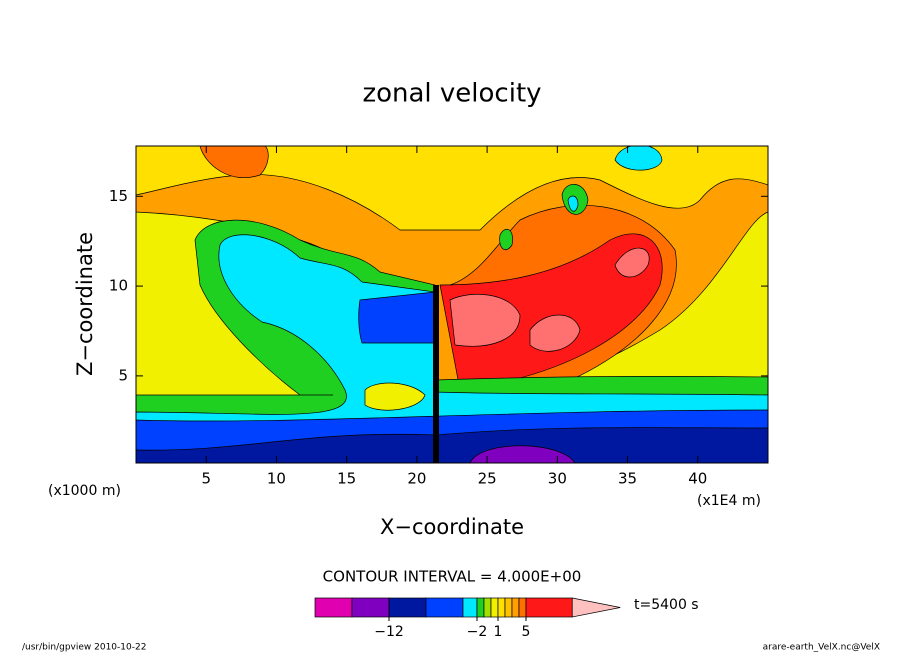 This screenshot has height=658, width=904. Describe the element at coordinates (416, 479) in the screenshot. I see `x-tick-label: 20` at that location.